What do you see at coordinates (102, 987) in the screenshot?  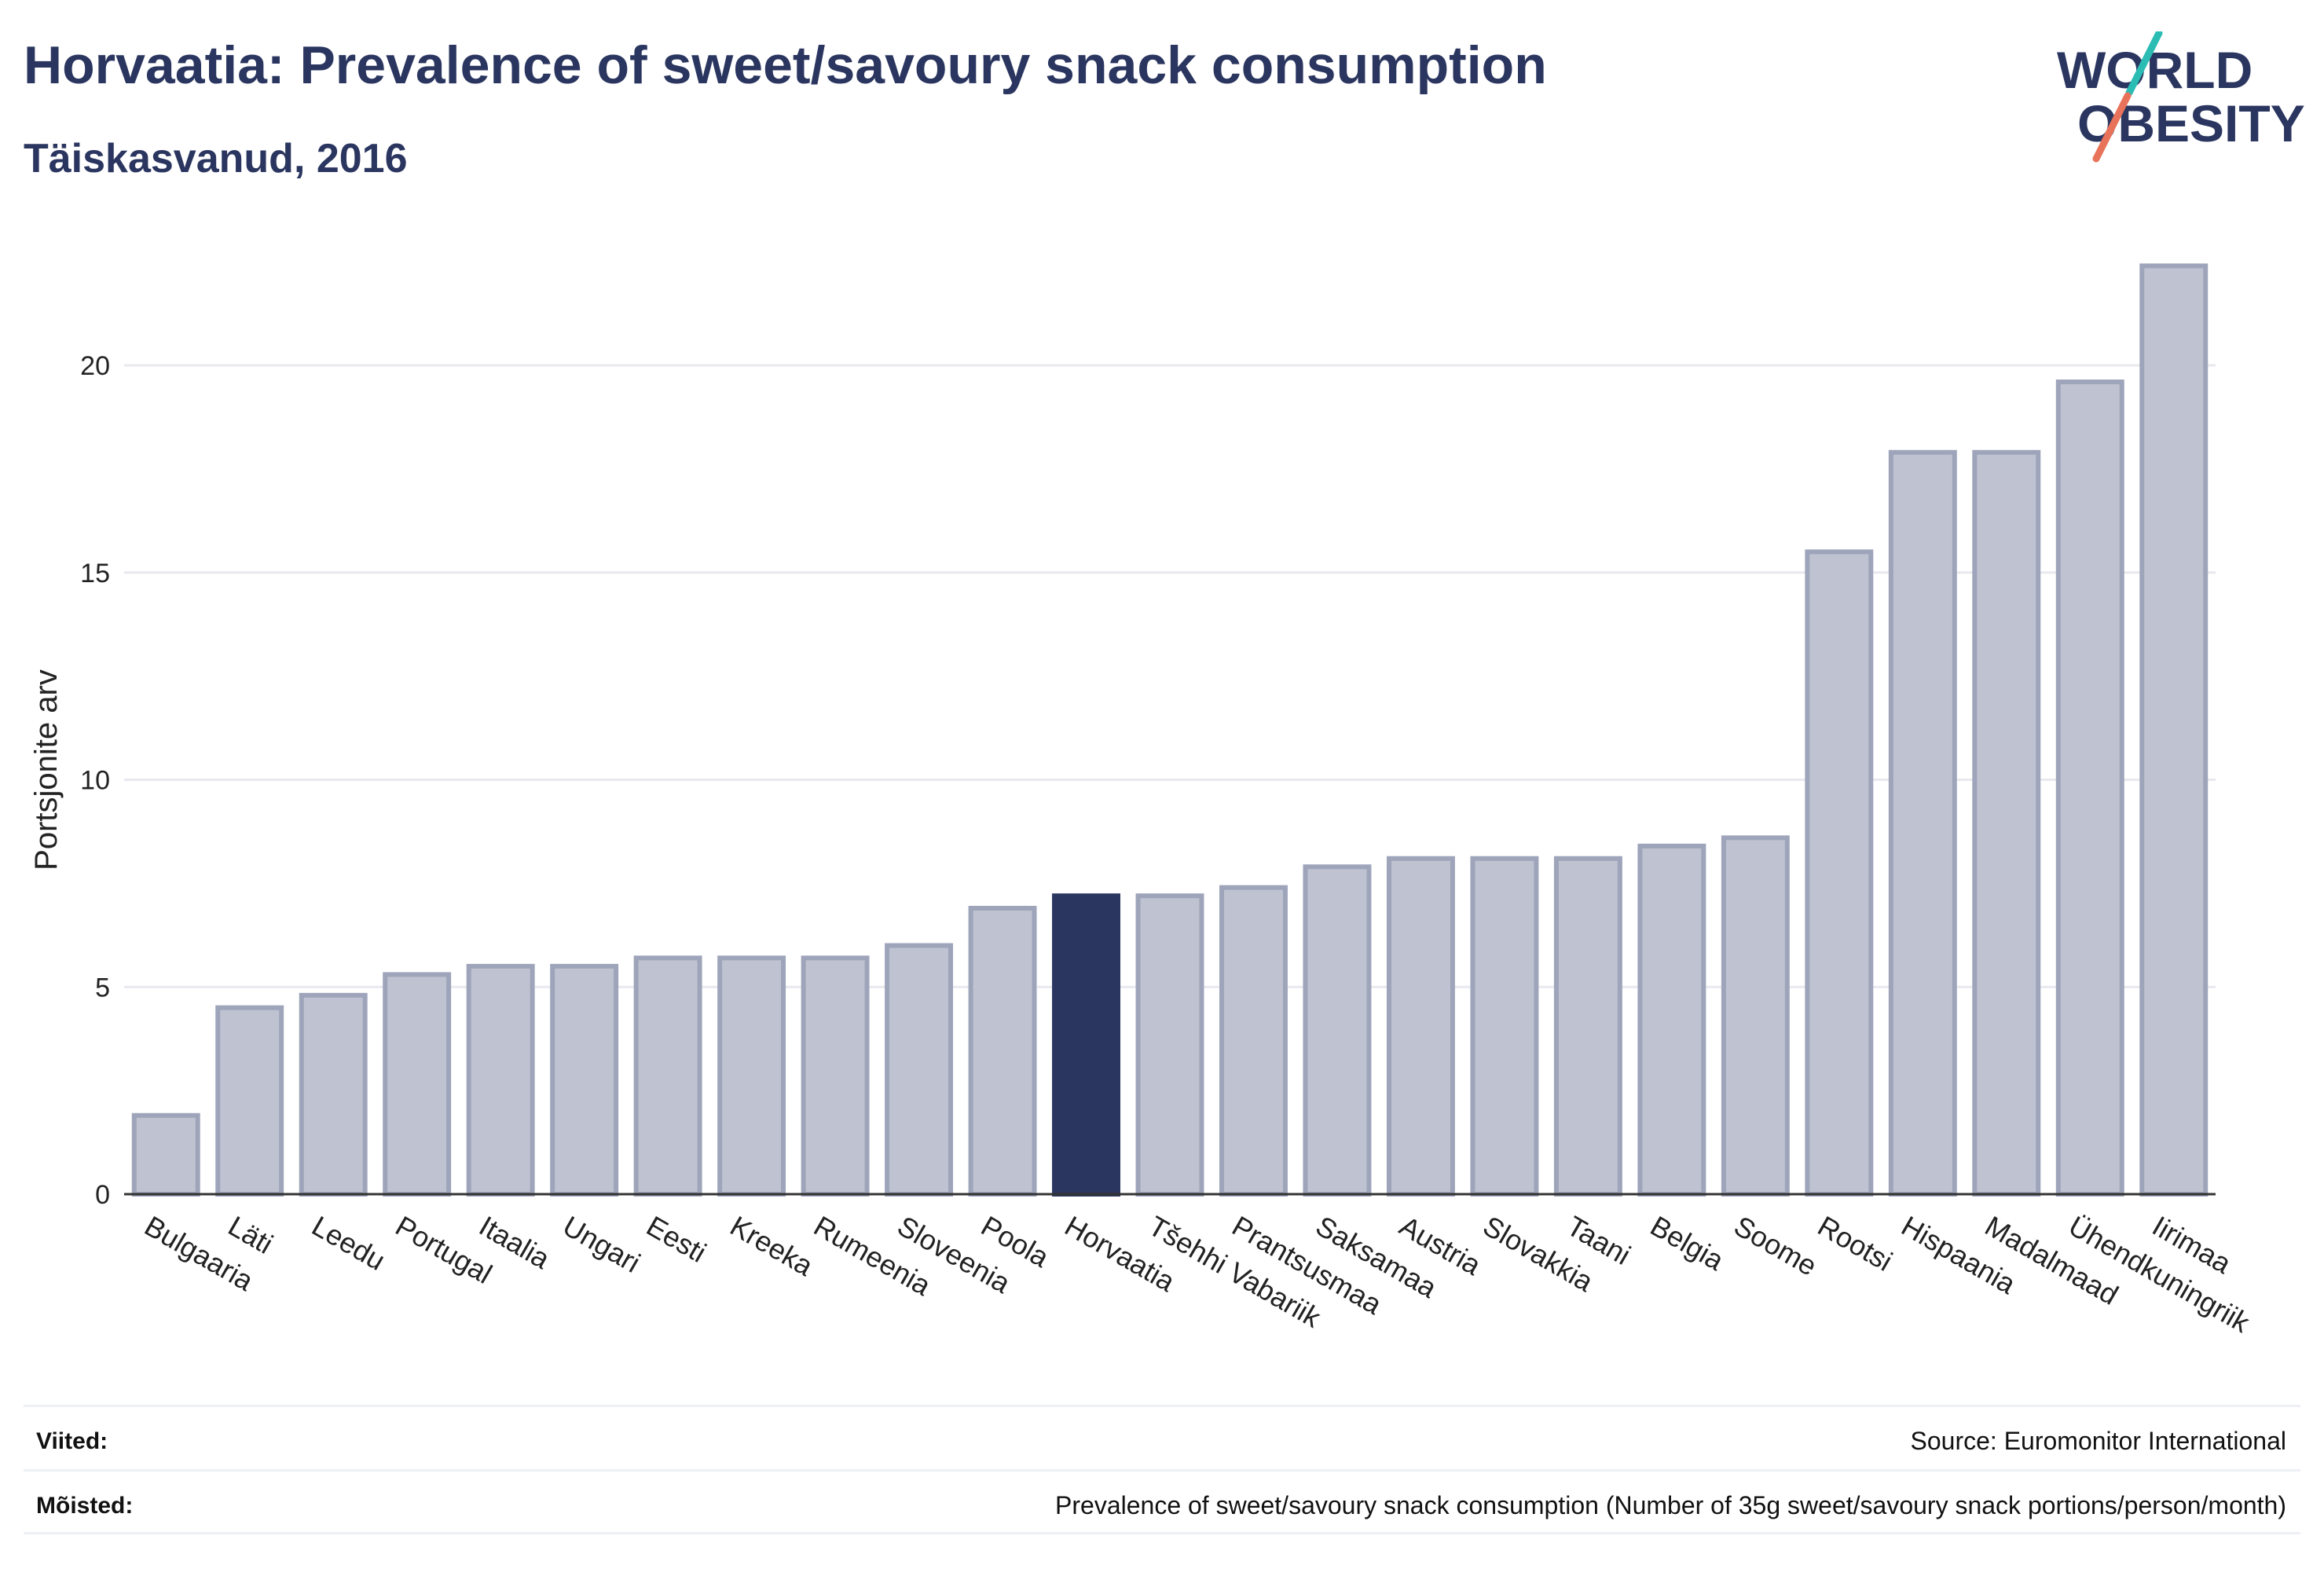 I see `y-tick-label: 5` at bounding box center [102, 987].